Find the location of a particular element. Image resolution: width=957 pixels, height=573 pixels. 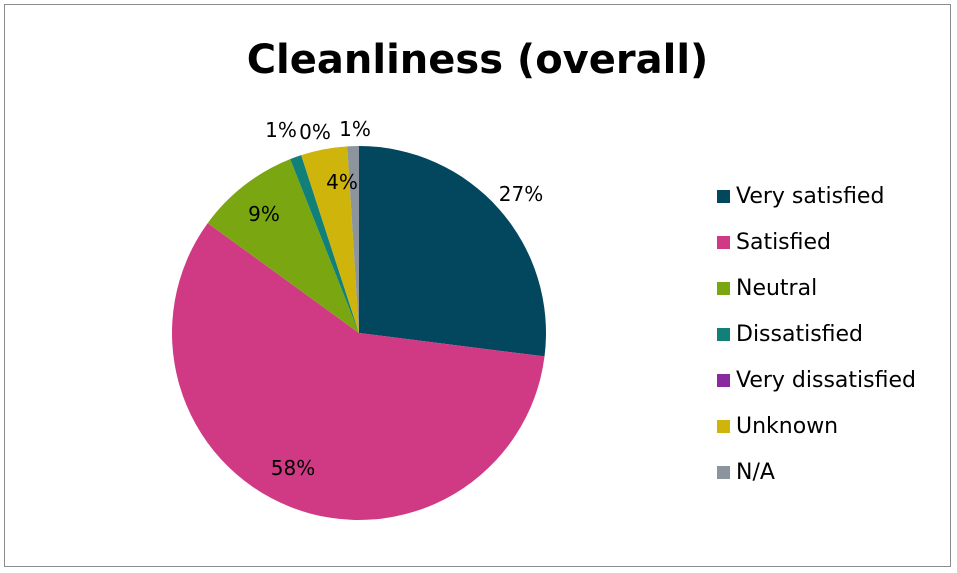

legend-label: Very dissatisfied is located at coordinates (826, 380).